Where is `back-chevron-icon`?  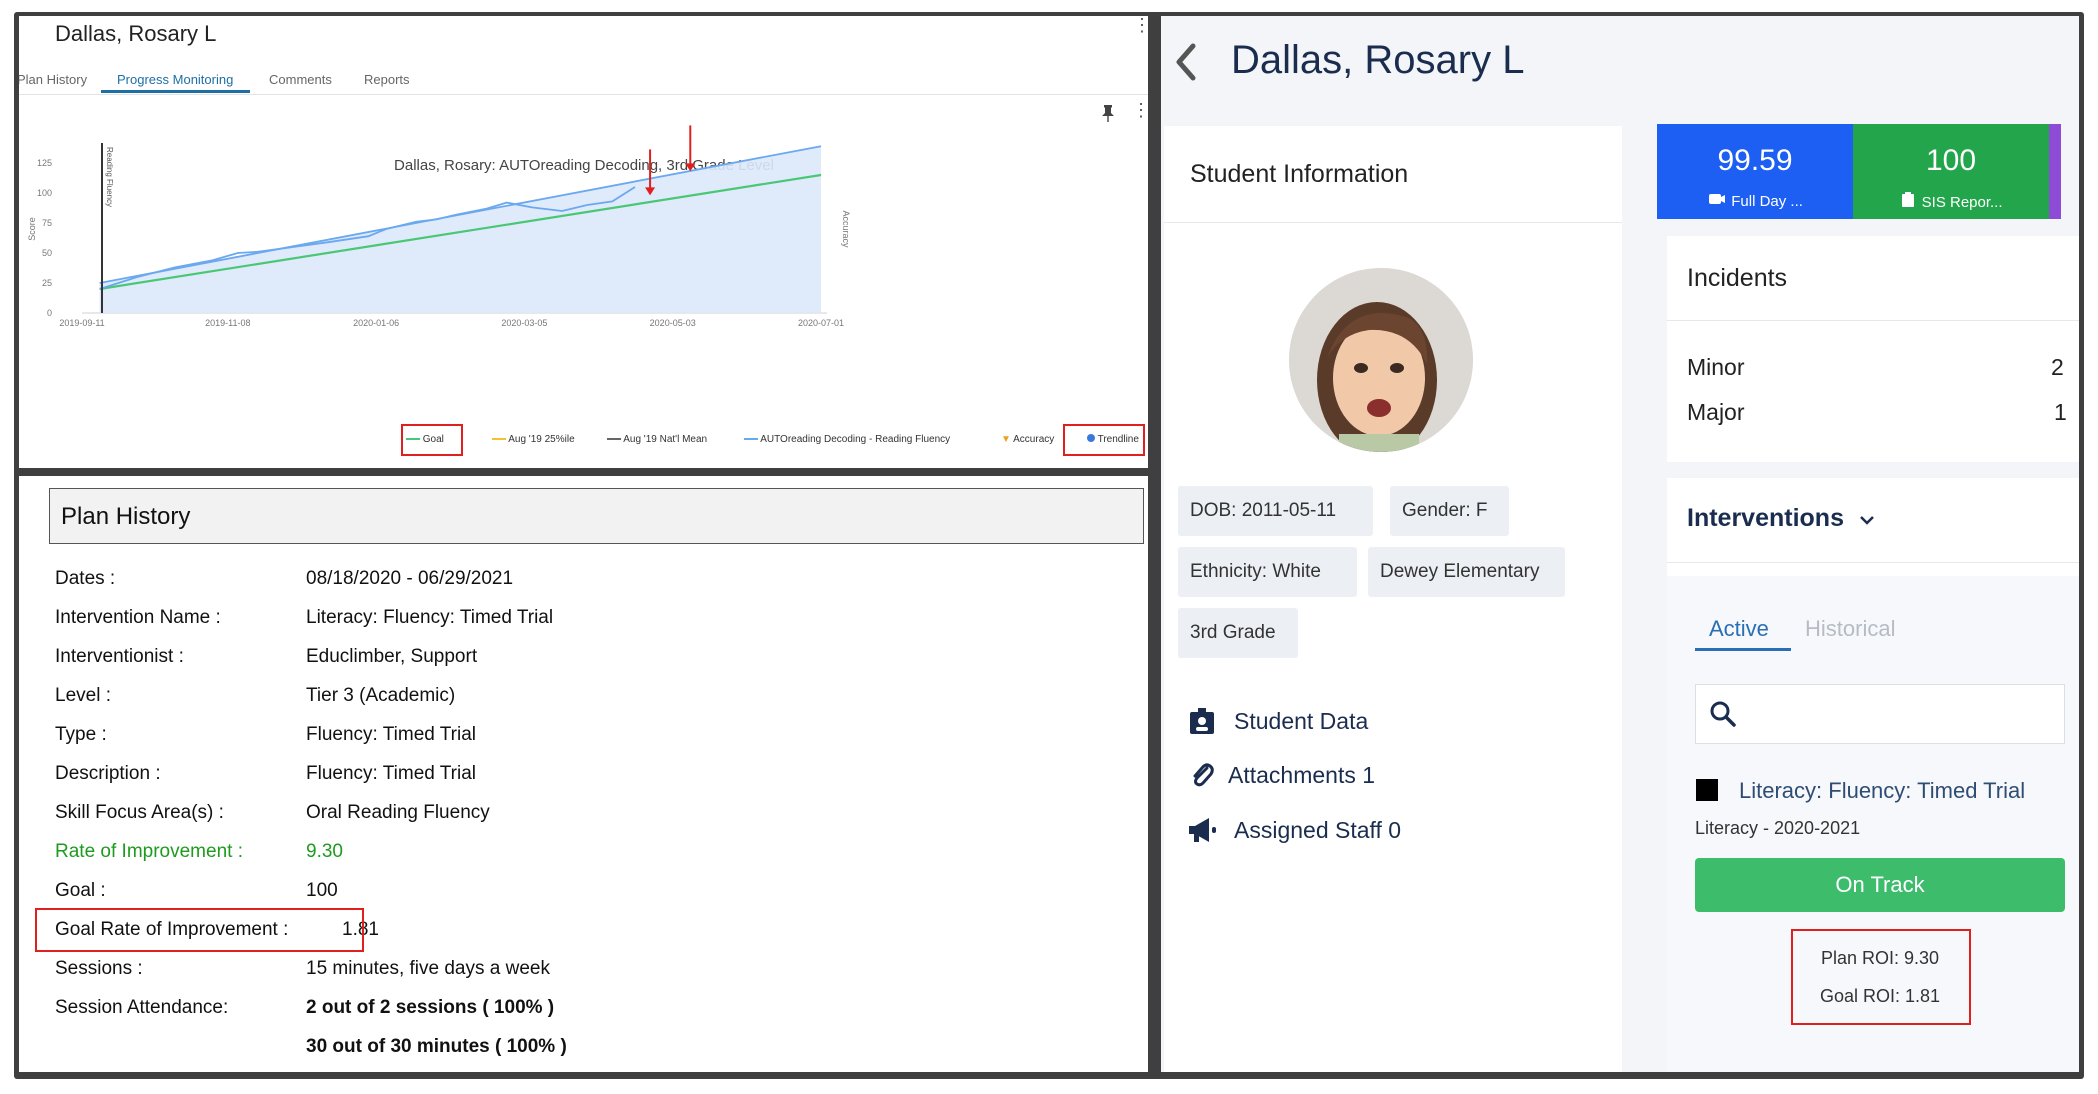
back-chevron-icon is located at coordinates (1186, 65).